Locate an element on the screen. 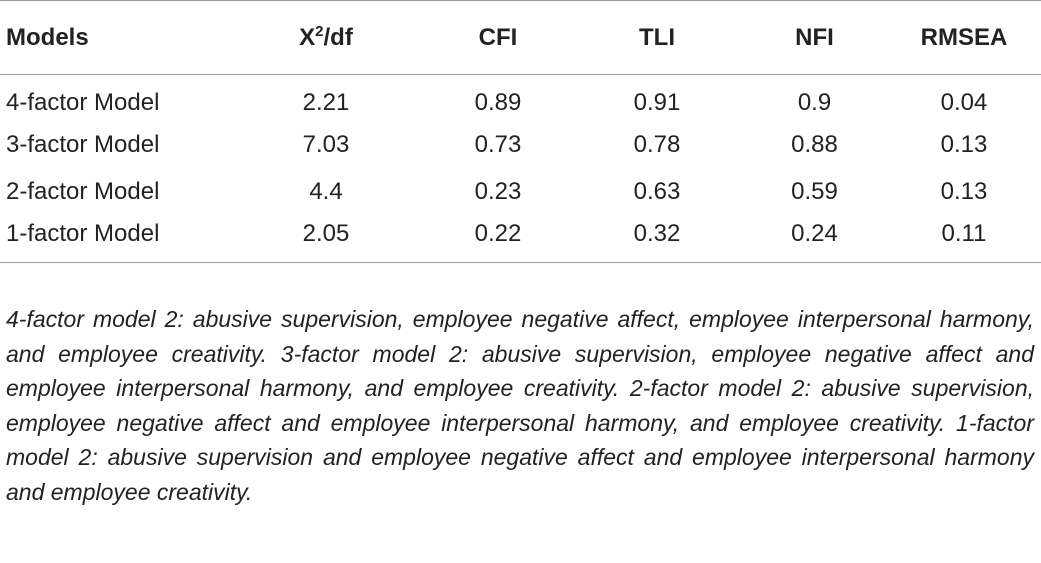  cell-model: 3-factor Model is located at coordinates (83, 144).